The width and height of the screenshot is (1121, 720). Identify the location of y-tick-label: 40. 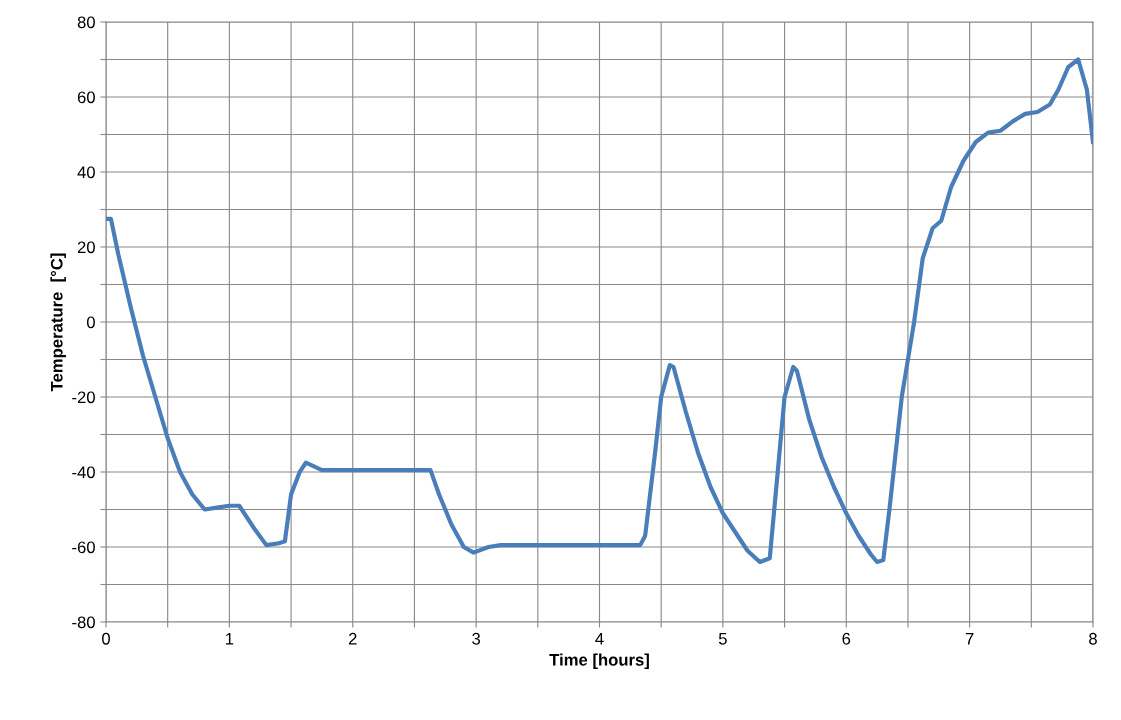
(86, 172).